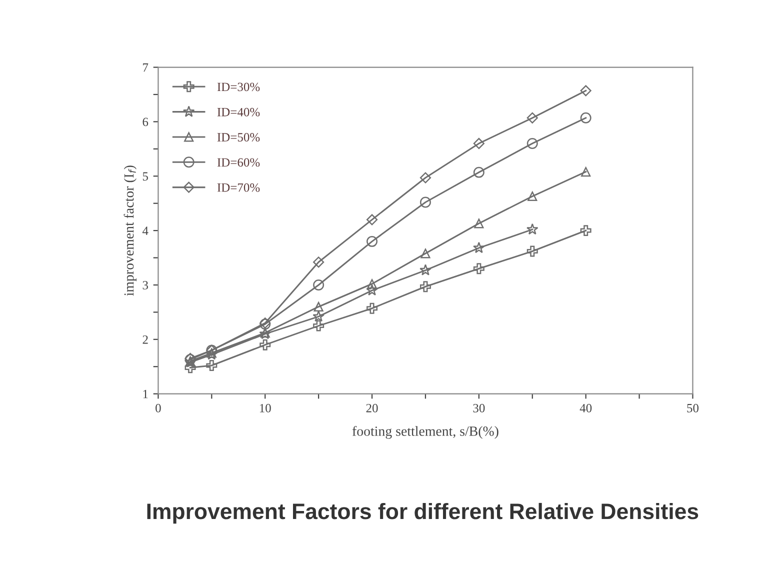 This screenshot has width=768, height=580. I want to click on text: Improvement Factors for different Relative Densities, so click(422, 513).